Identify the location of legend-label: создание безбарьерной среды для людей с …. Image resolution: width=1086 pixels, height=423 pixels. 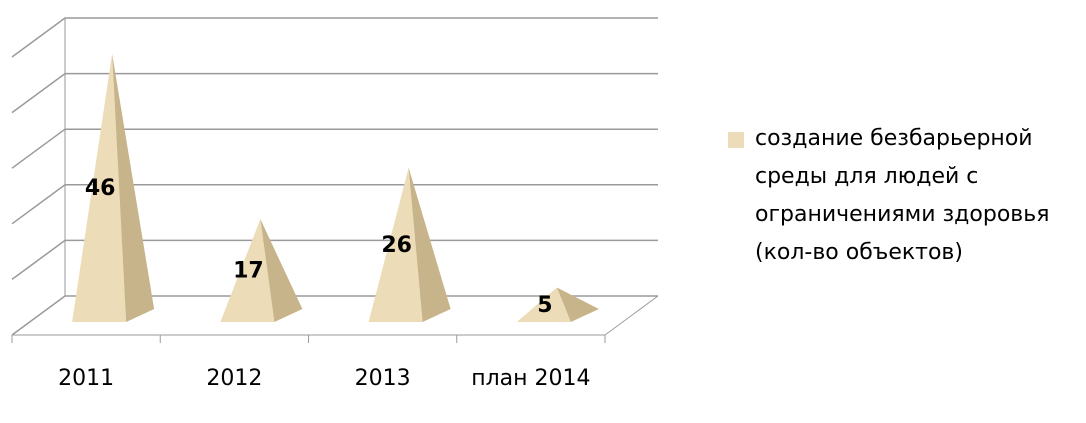
(902, 195).